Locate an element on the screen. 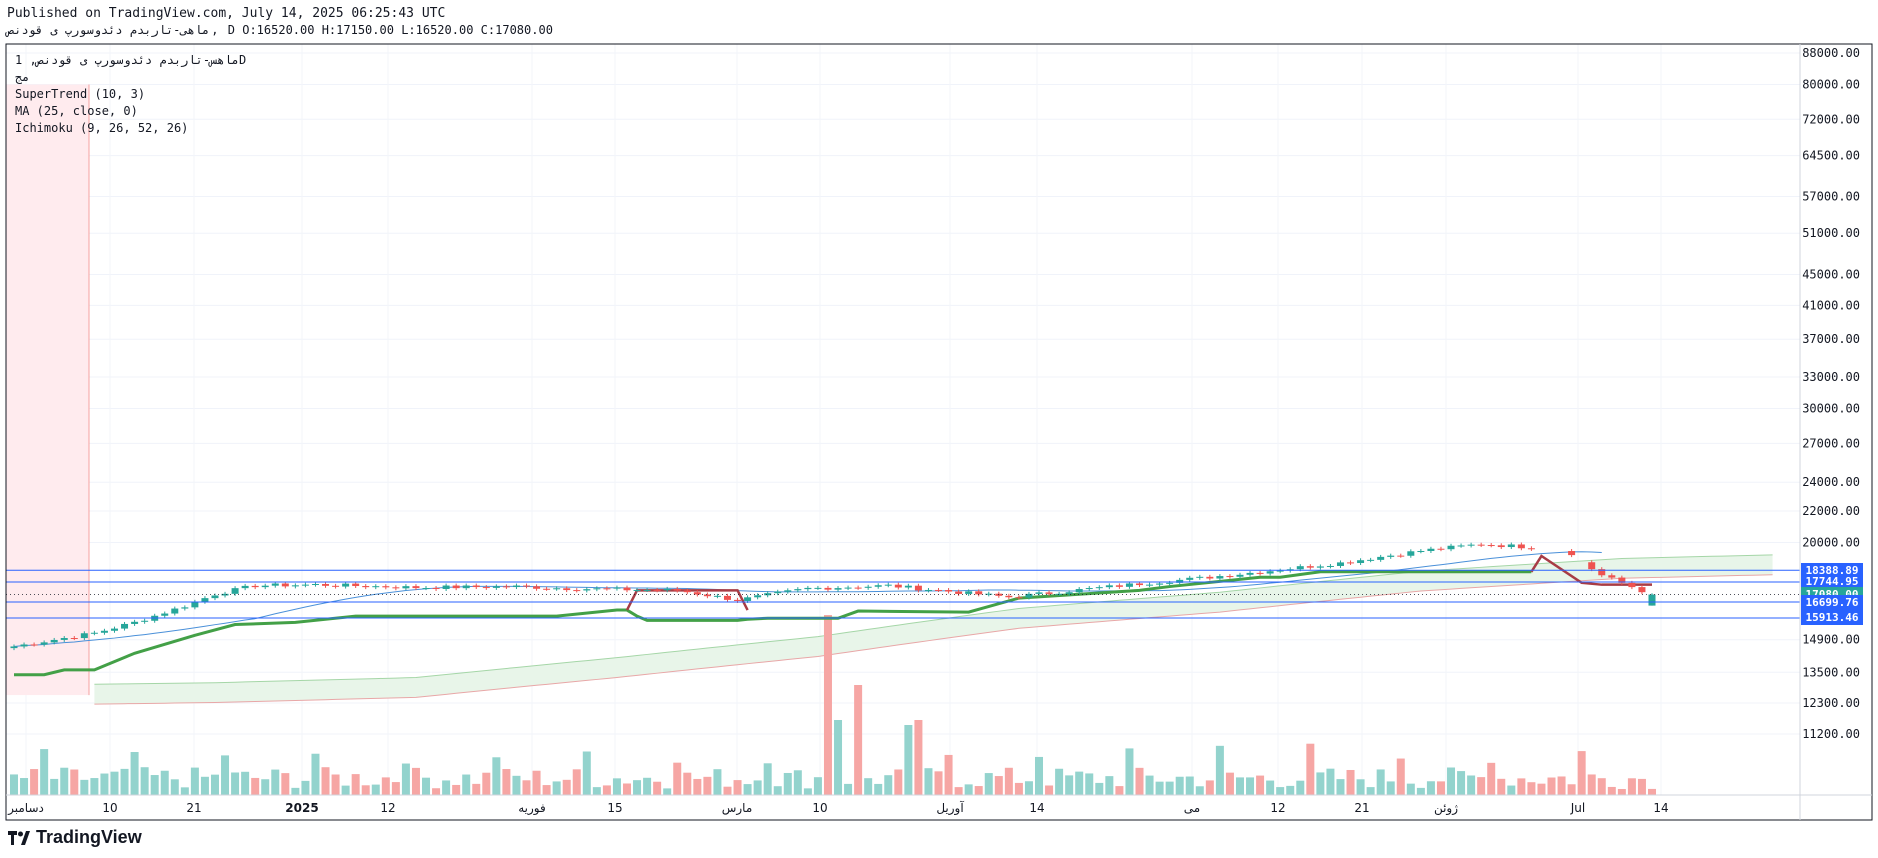 The image size is (1878, 858). legend-ichimoku: Ichimoku (9, 26, 52, 26) is located at coordinates (102, 128).